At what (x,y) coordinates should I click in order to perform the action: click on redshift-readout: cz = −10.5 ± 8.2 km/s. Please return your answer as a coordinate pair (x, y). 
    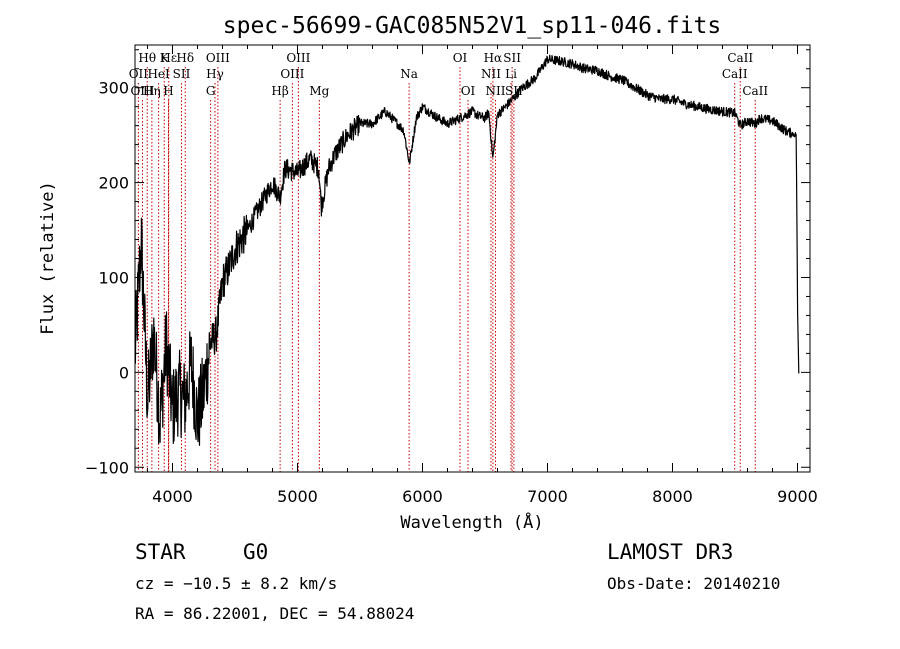
    Looking at the image, I should click on (236, 583).